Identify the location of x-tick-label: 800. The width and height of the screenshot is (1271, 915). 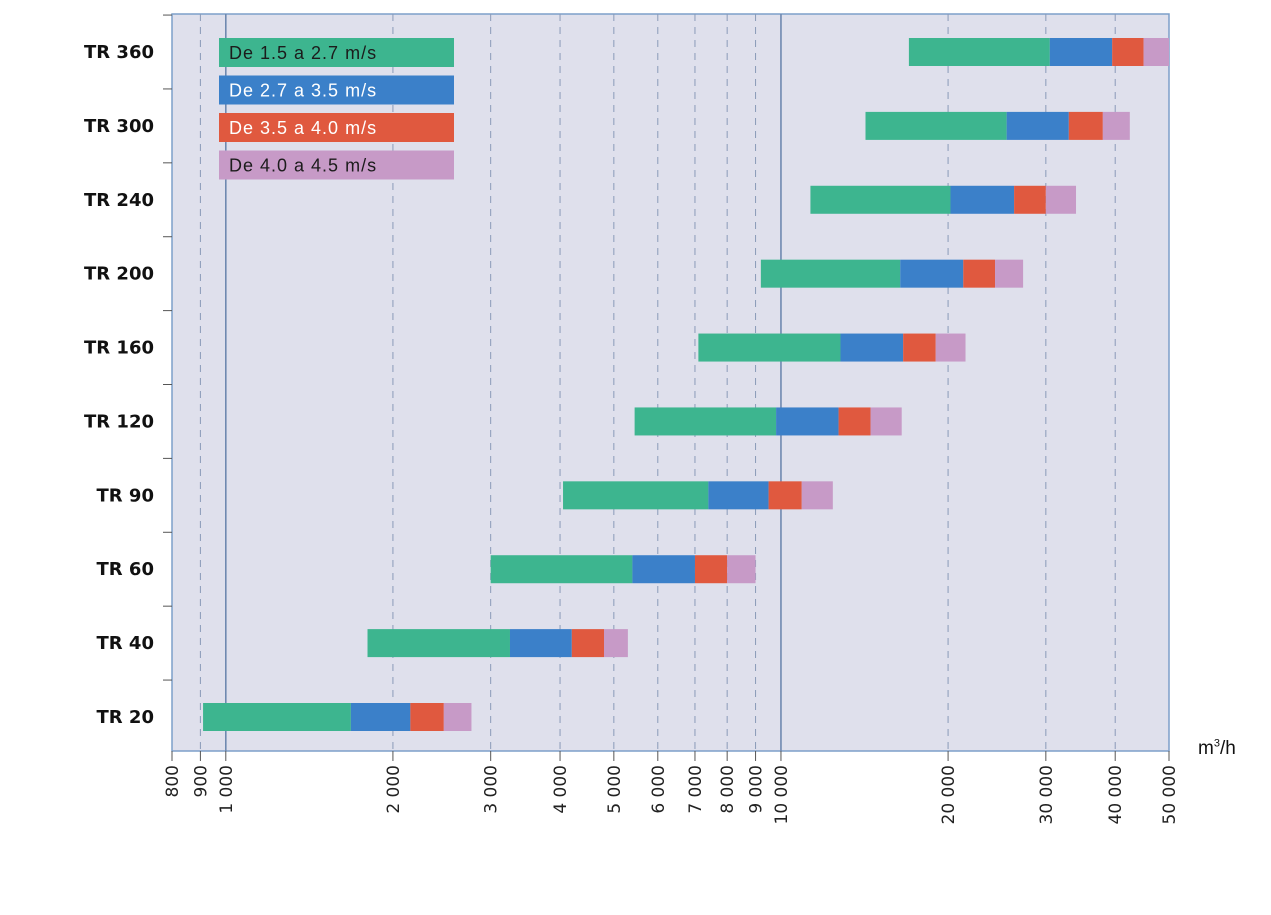
(173, 781).